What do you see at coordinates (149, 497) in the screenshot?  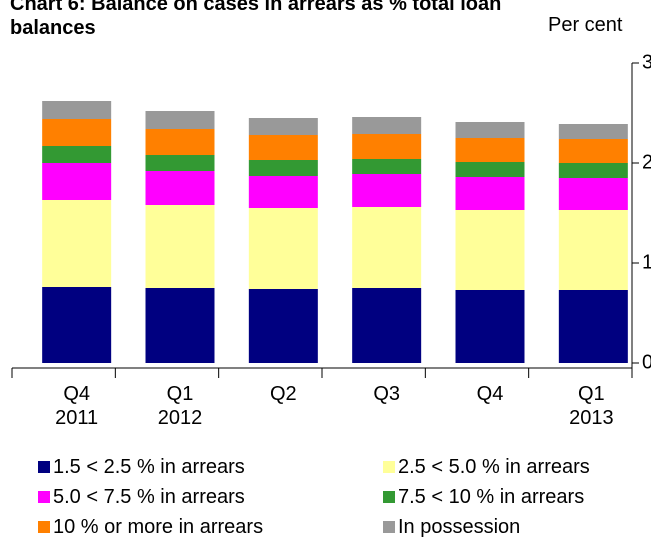 I see `legend-label: 5.0 < 7.5 % in arrears` at bounding box center [149, 497].